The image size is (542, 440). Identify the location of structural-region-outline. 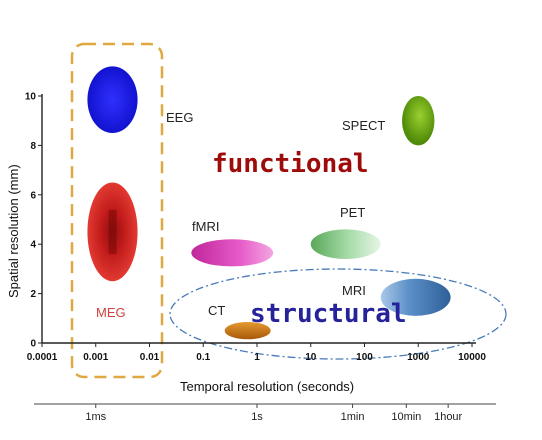
(338, 314).